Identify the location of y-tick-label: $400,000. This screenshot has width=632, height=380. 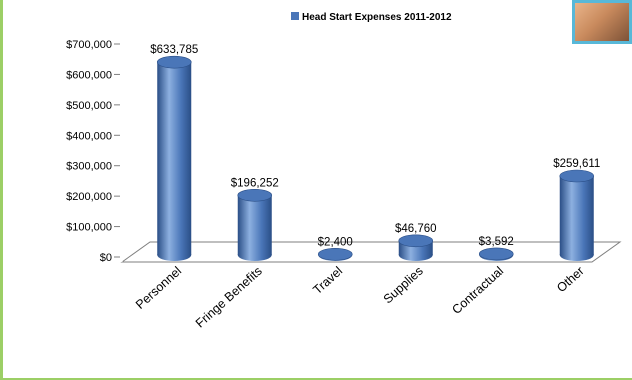
(89, 136).